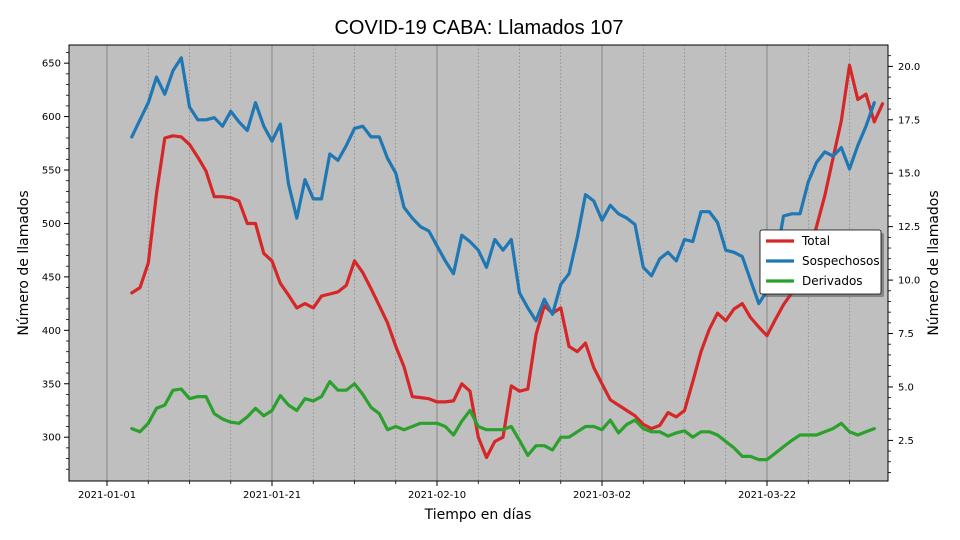  Describe the element at coordinates (841, 261) in the screenshot. I see `legend-label-sospechosos: Sospechosos` at that location.